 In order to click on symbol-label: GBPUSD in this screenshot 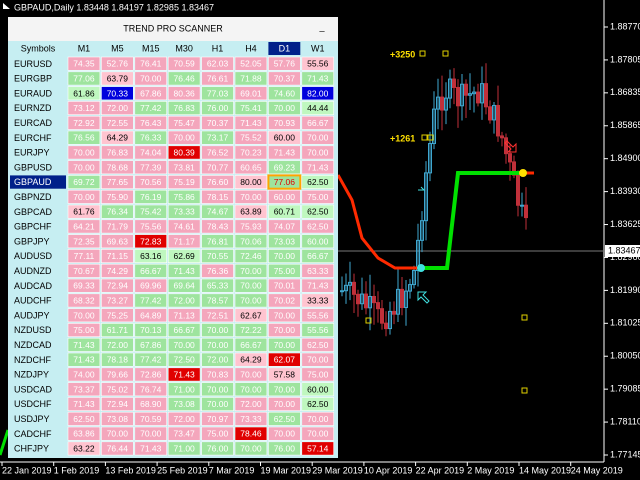, I will do `click(33, 167)`.